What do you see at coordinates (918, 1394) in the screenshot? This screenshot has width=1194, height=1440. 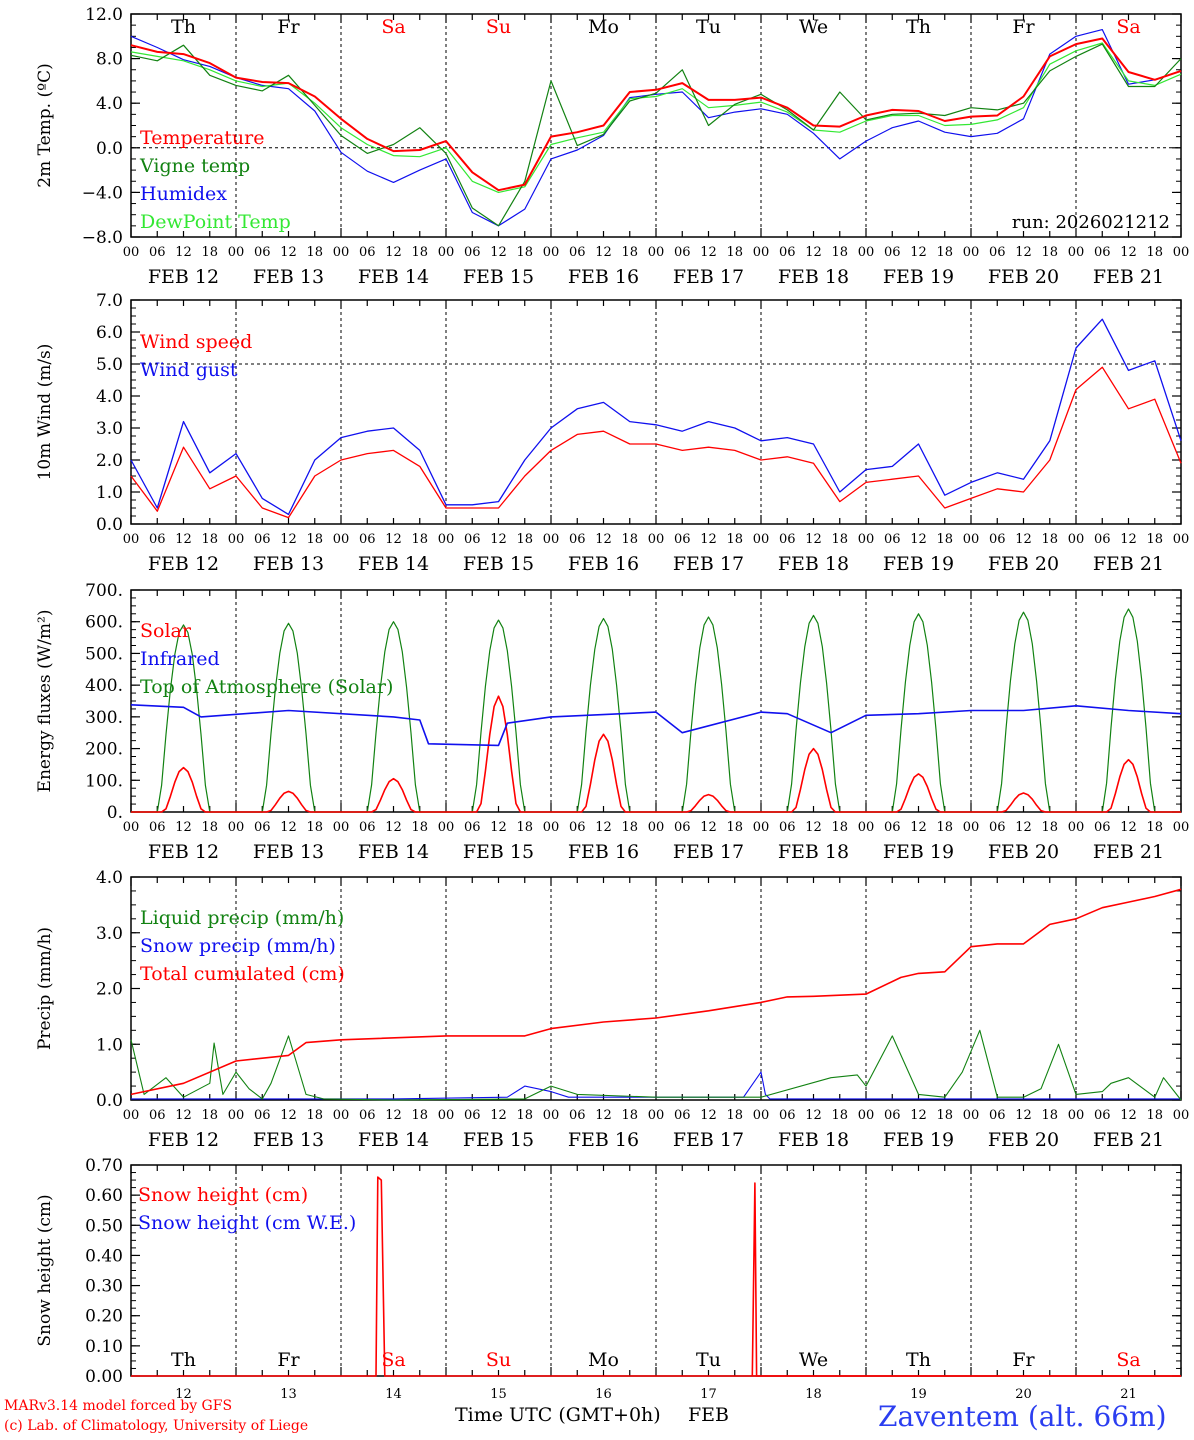 I see `day-number-label: 19` at bounding box center [918, 1394].